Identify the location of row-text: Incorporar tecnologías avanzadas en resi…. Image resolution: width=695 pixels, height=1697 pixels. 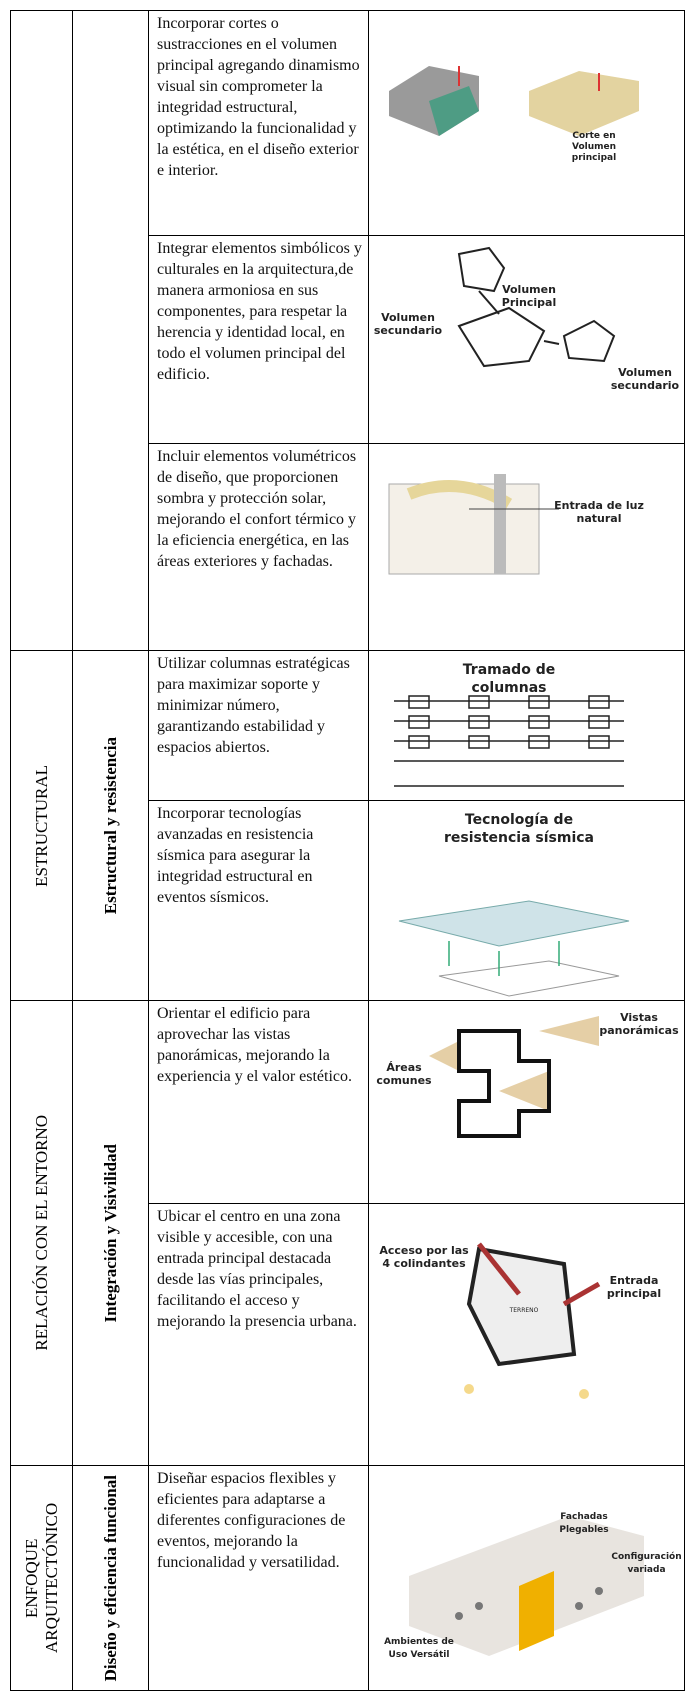
(258, 900).